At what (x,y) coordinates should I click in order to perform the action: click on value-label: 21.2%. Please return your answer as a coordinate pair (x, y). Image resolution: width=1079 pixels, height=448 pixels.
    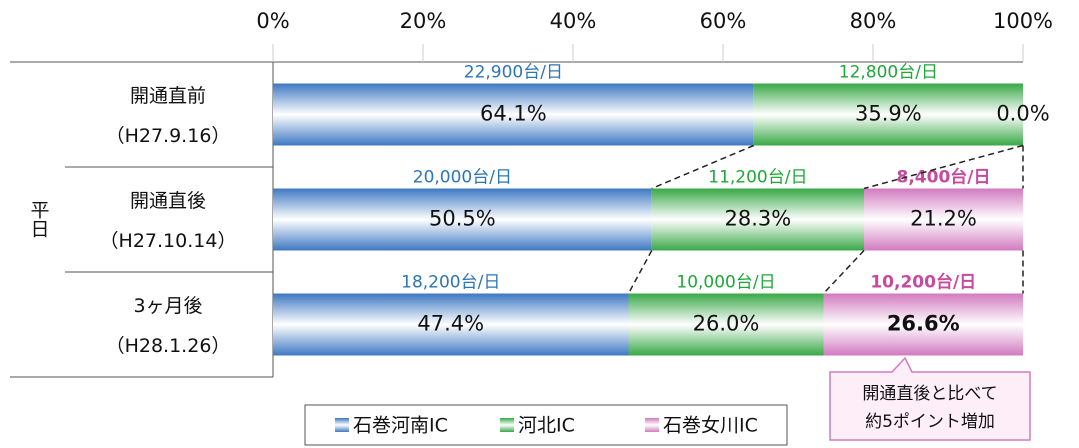
    Looking at the image, I should click on (943, 219).